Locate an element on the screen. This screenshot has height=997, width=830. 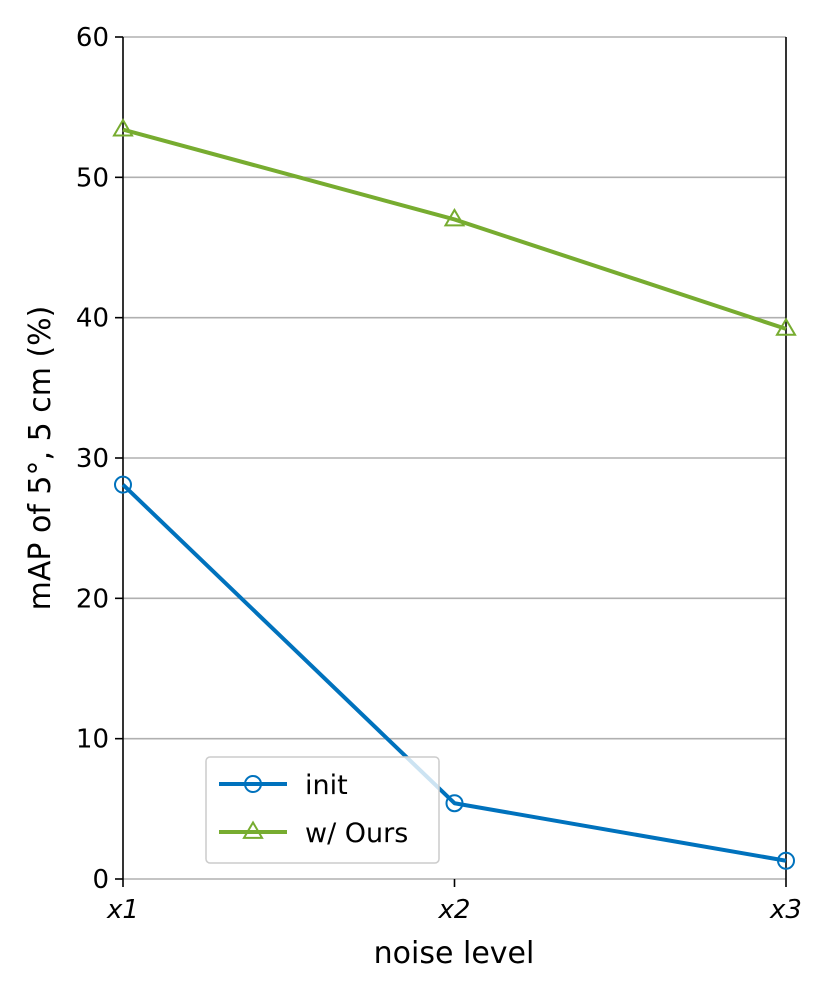
y-tick-label: 50 is located at coordinates (92, 178).